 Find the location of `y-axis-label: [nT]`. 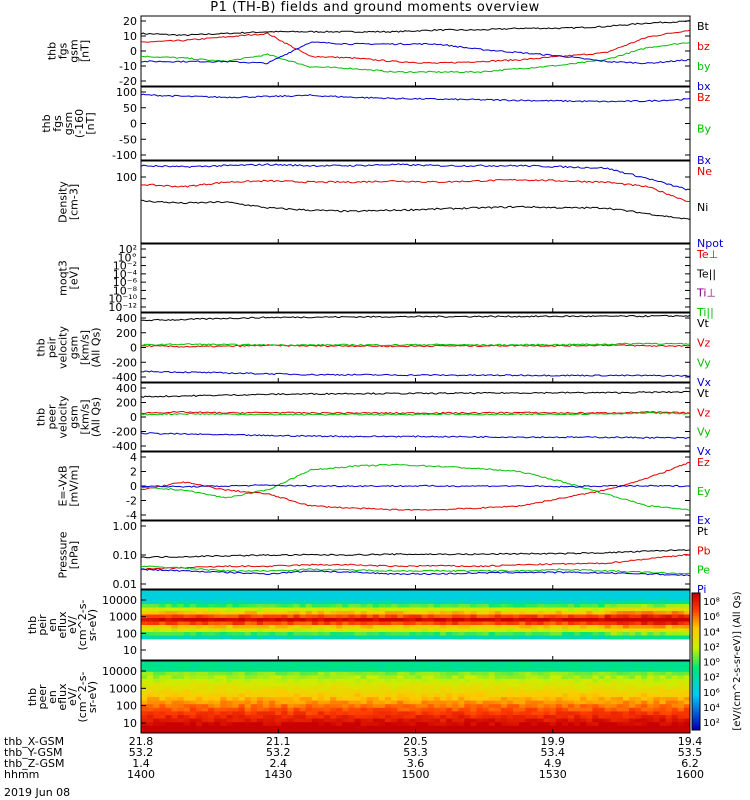

y-axis-label: [nT] is located at coordinates (90, 123).